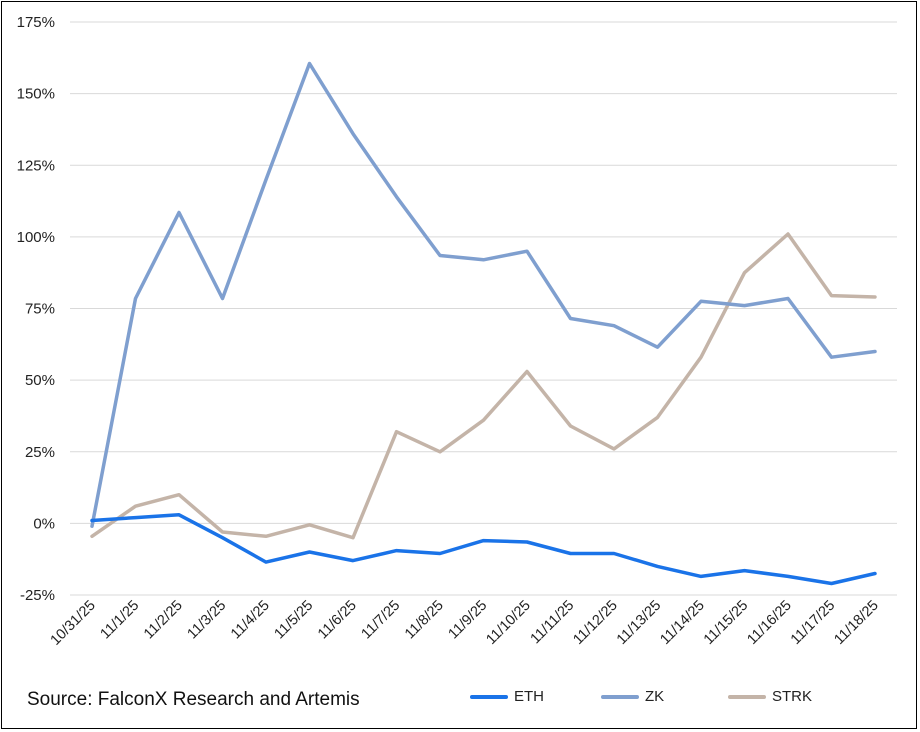 This screenshot has height=732, width=920. What do you see at coordinates (73, 623) in the screenshot?
I see `x-tick-label: 10/31/25` at bounding box center [73, 623].